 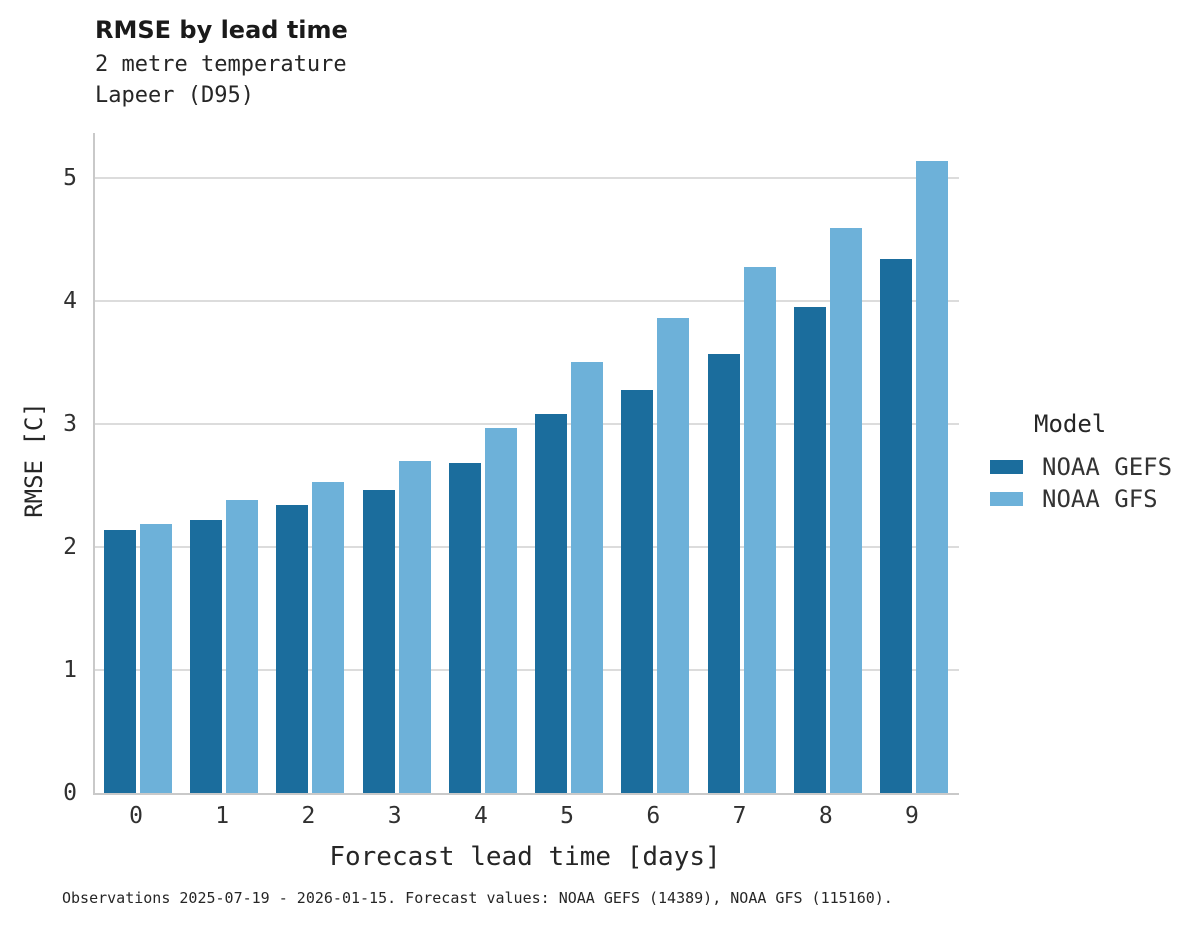 What do you see at coordinates (70, 670) in the screenshot?
I see `y-tick-label-1: 1` at bounding box center [70, 670].